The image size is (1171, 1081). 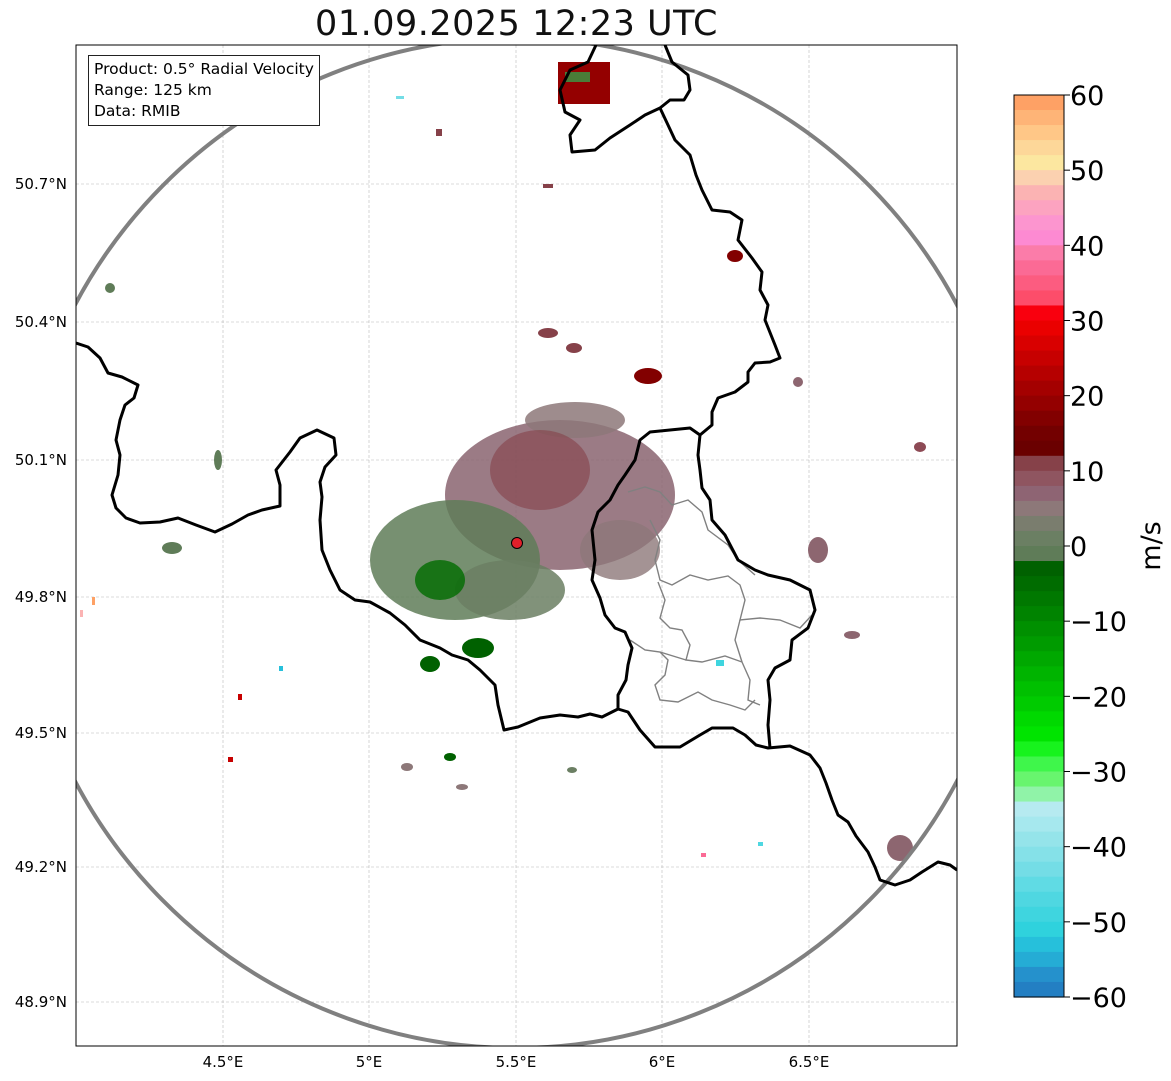 I want to click on lat-label: 49.8°N, so click(x=41, y=597).